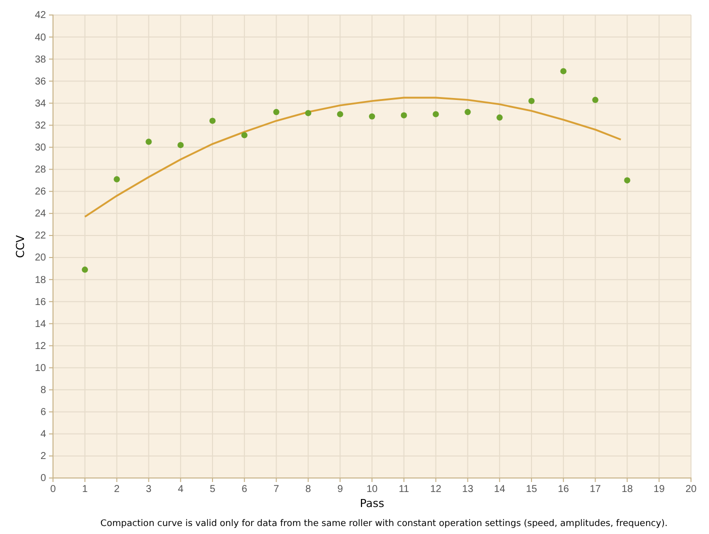 The width and height of the screenshot is (709, 534). I want to click on y-tick-label: 10, so click(40, 368).